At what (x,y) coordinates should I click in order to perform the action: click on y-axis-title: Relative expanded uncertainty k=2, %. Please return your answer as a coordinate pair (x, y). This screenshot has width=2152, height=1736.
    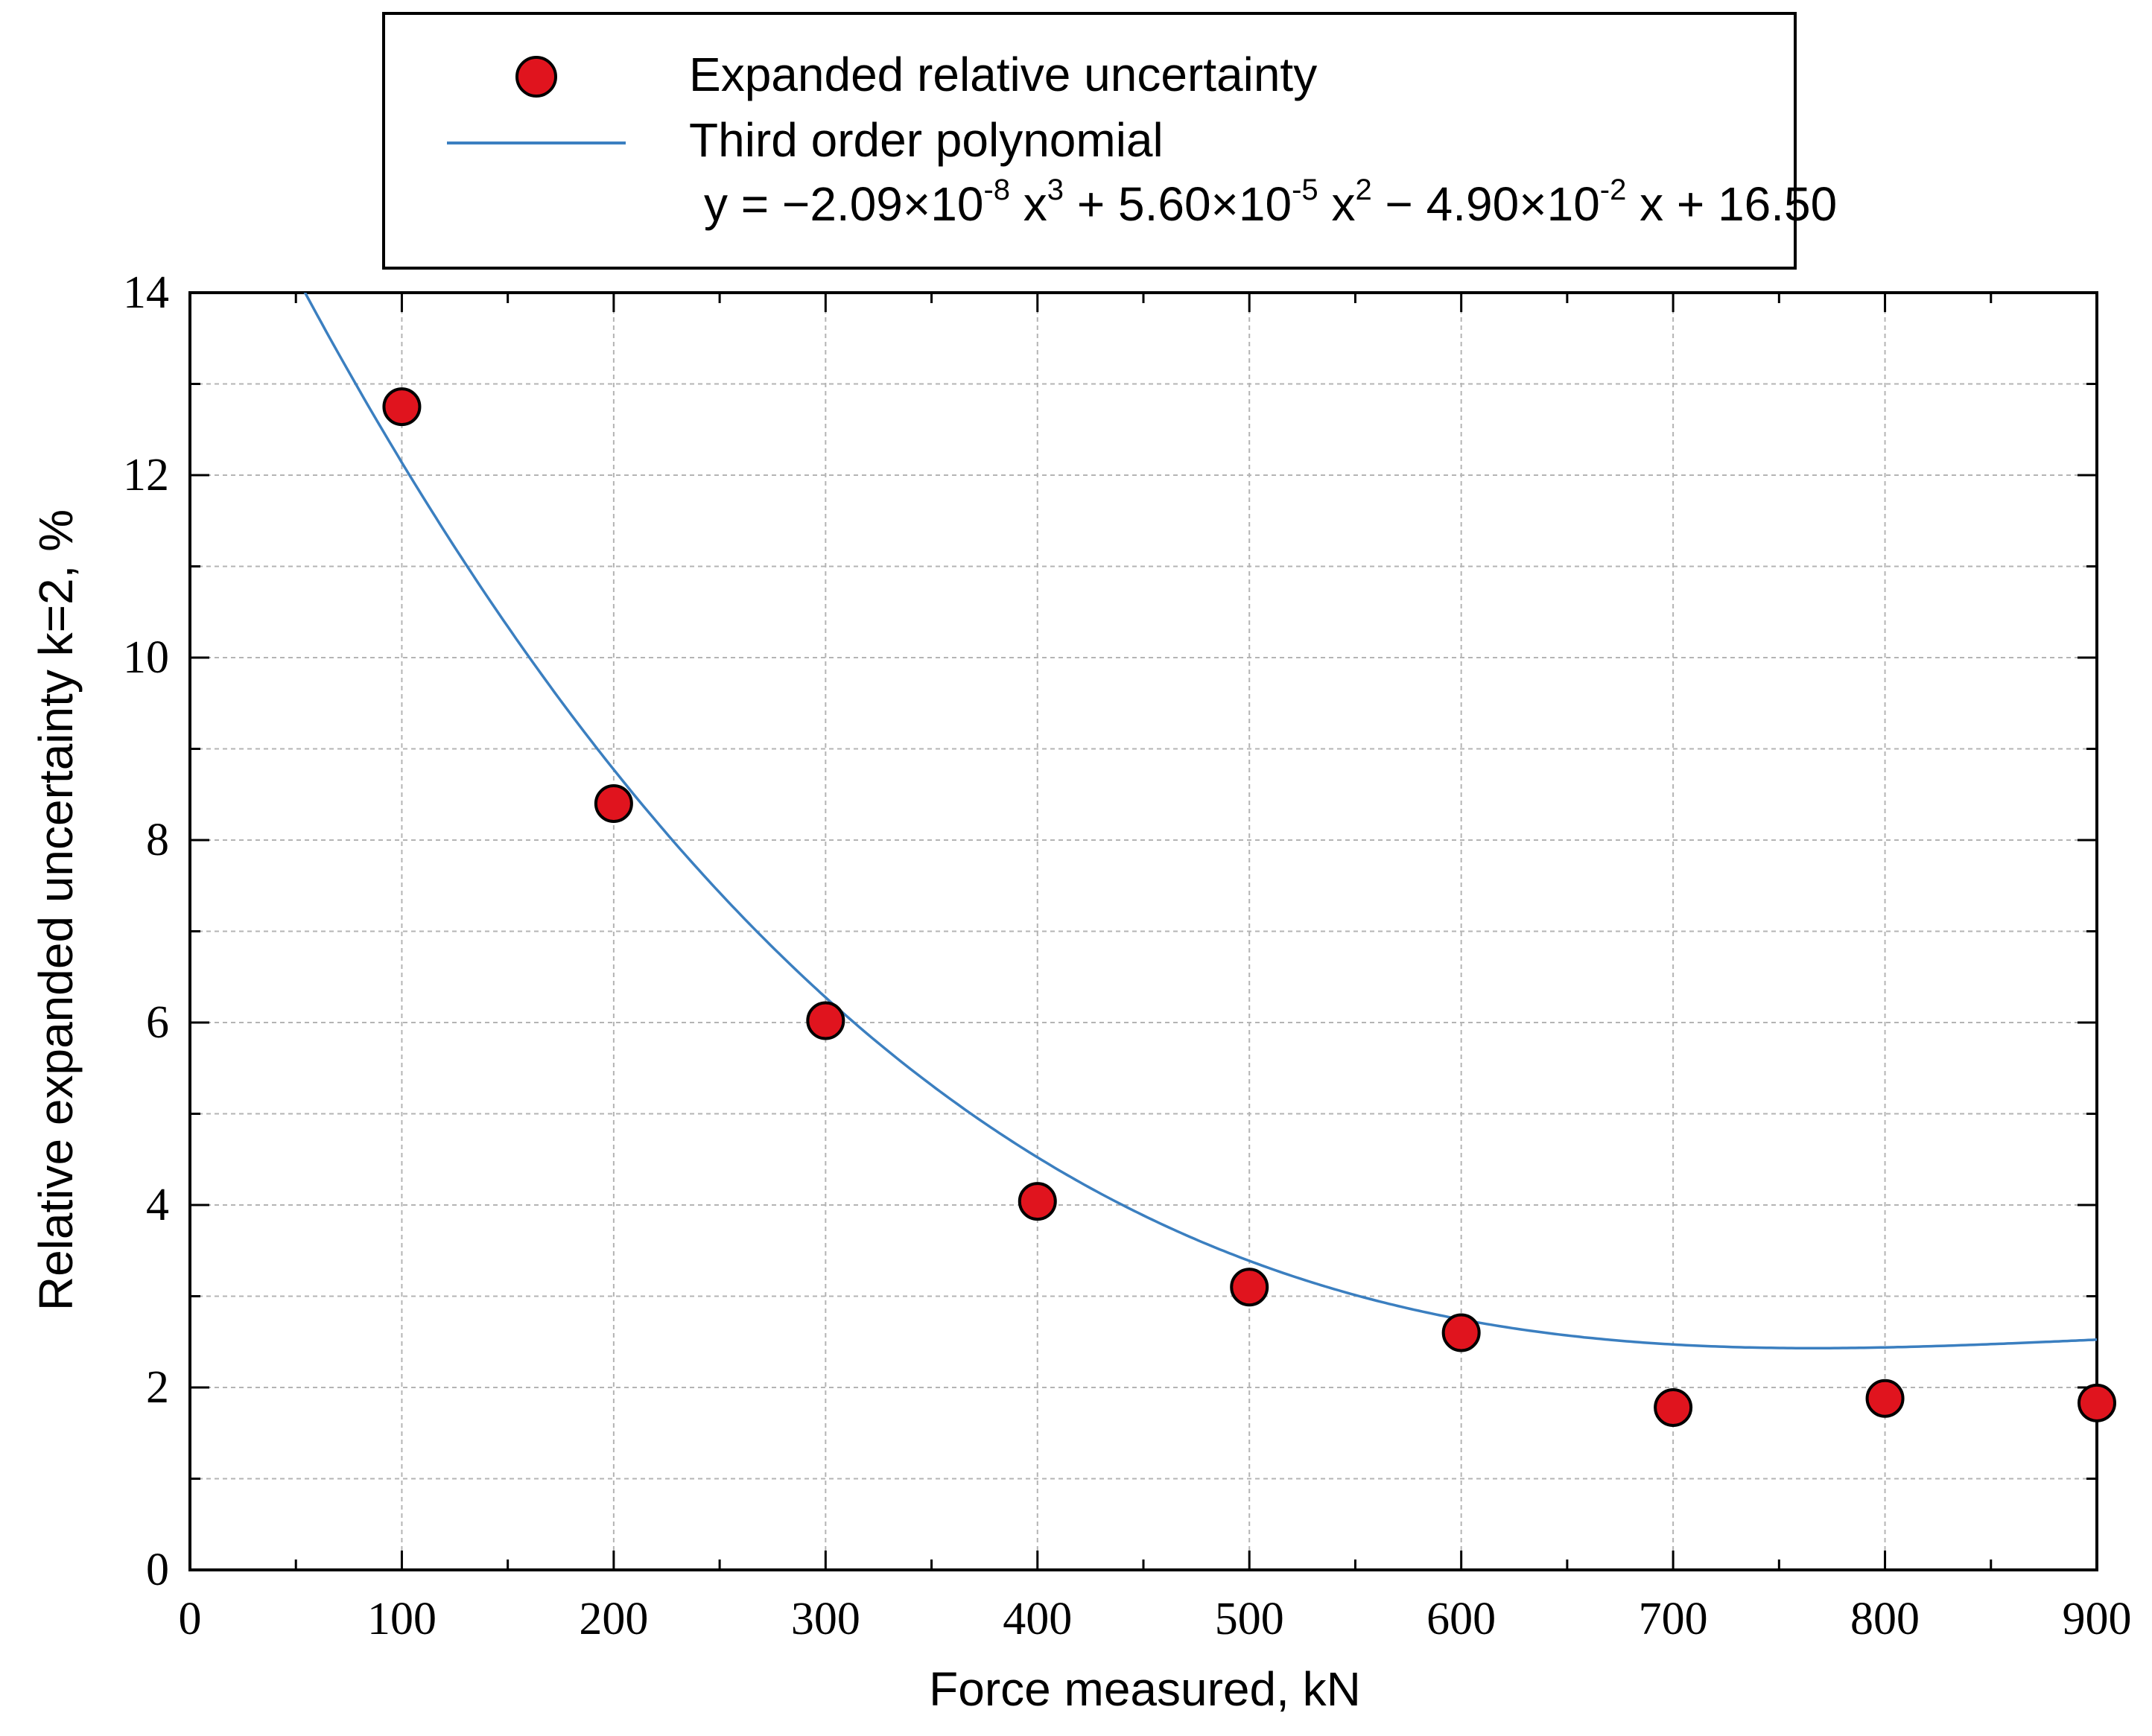
    Looking at the image, I should click on (56, 910).